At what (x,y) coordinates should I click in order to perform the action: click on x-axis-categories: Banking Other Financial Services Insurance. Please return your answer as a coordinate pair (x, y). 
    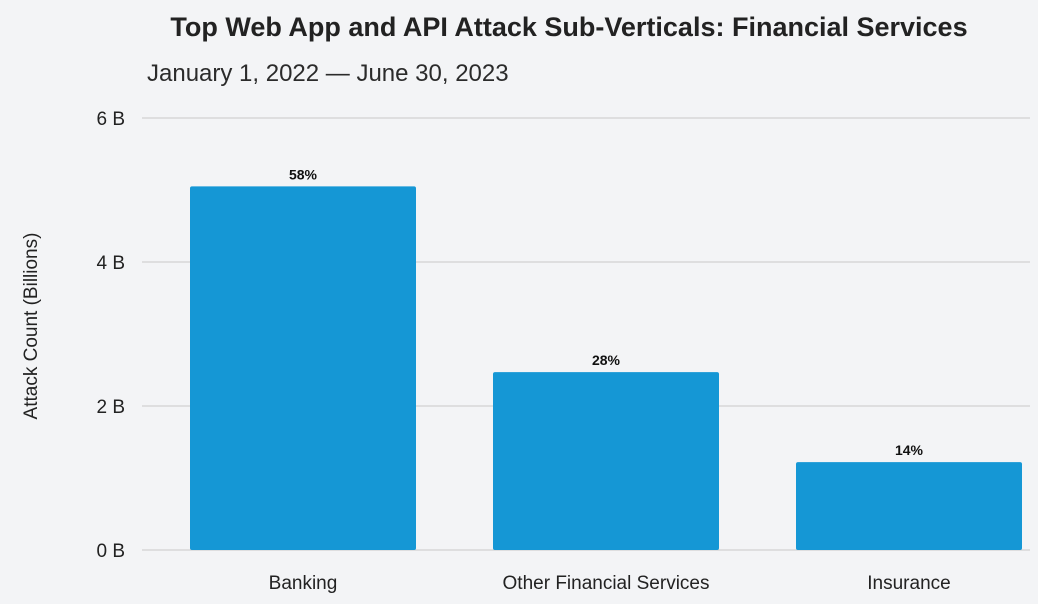
    Looking at the image, I should click on (610, 583).